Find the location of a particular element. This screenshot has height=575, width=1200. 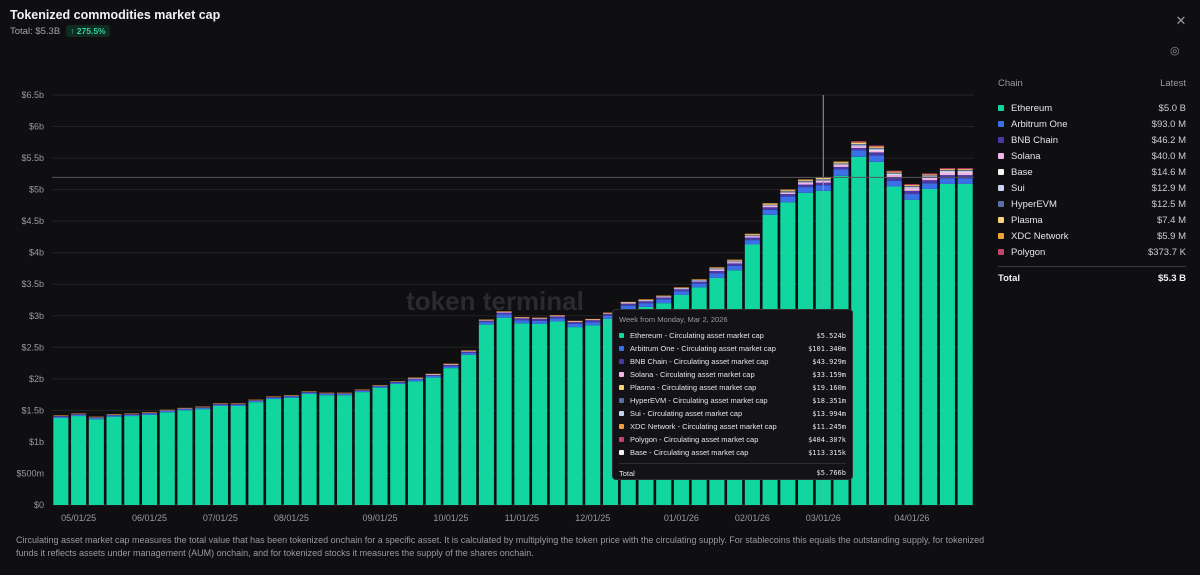

close-icon: ✕ is located at coordinates (1181, 20).